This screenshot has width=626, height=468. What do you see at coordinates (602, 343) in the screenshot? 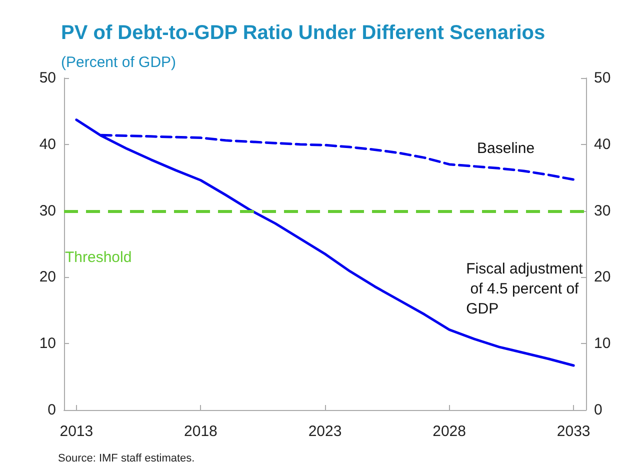
I see `y2-tick-label: 10` at bounding box center [602, 343].